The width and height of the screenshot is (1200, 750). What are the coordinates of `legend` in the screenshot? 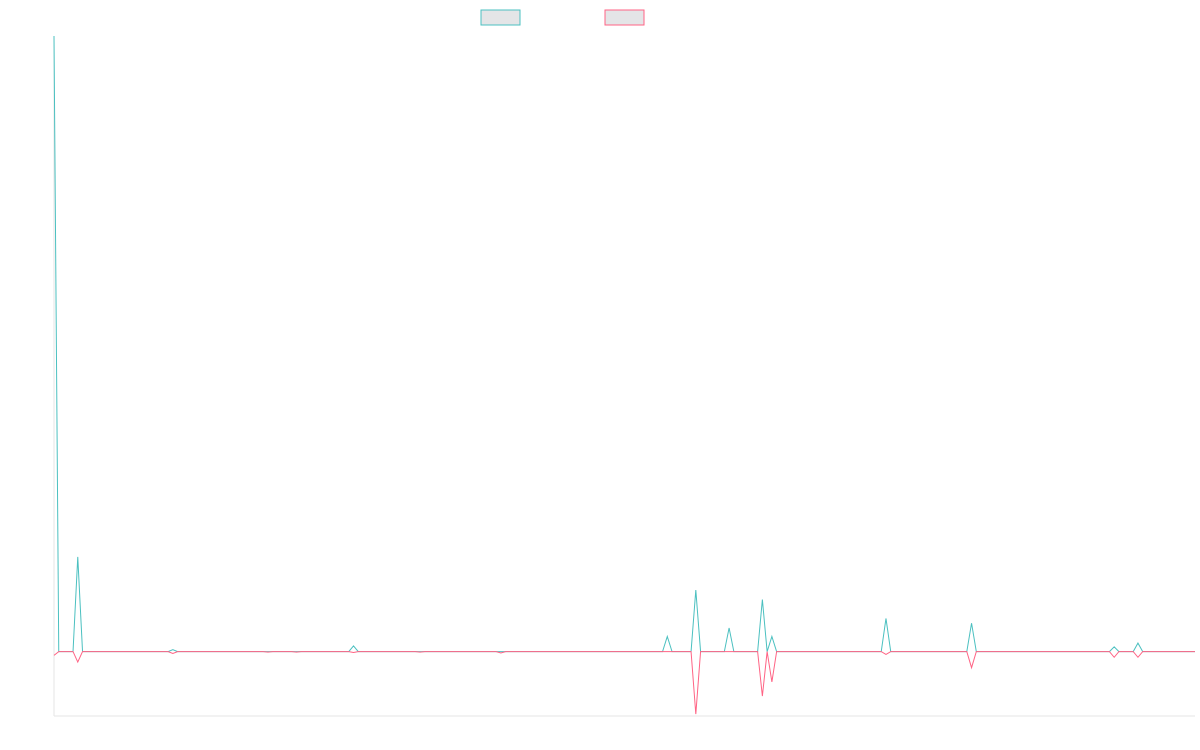 It's located at (562, 17).